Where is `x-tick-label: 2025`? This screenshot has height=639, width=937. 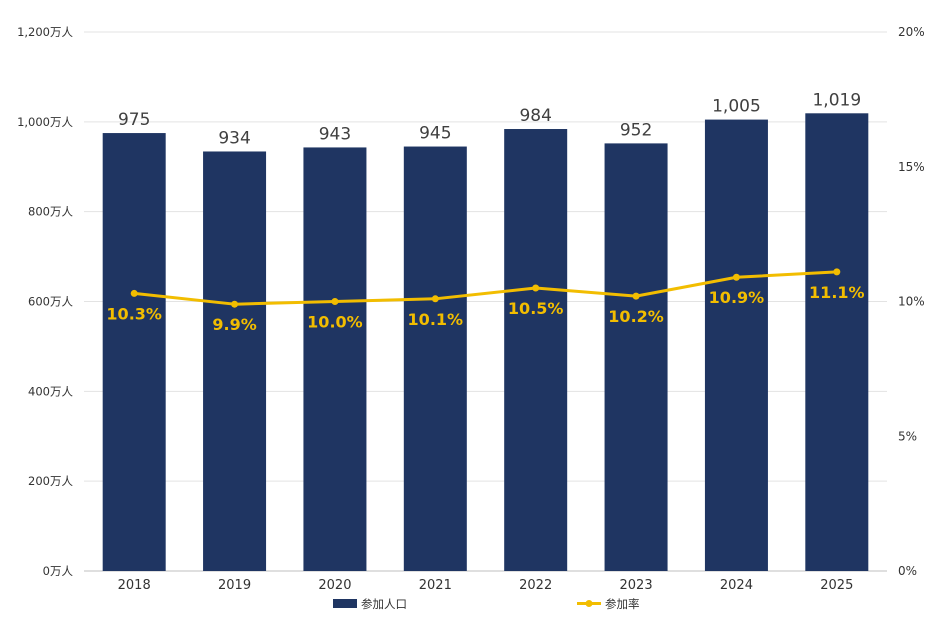 x-tick-label: 2025 is located at coordinates (836, 585).